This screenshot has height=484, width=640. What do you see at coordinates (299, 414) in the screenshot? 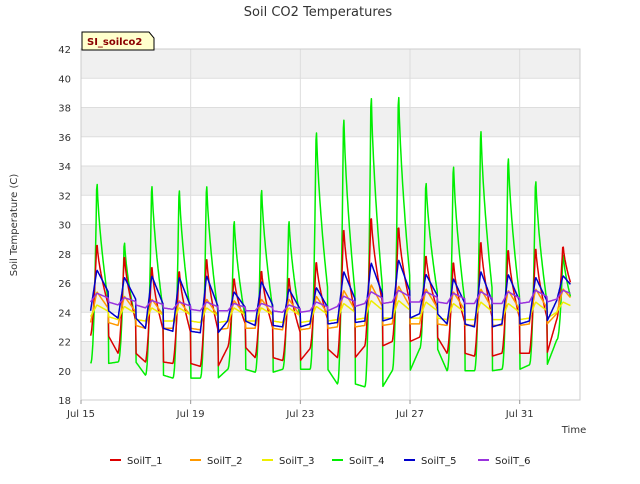
I see `x-tick-label: Jul 23` at bounding box center [299, 414].